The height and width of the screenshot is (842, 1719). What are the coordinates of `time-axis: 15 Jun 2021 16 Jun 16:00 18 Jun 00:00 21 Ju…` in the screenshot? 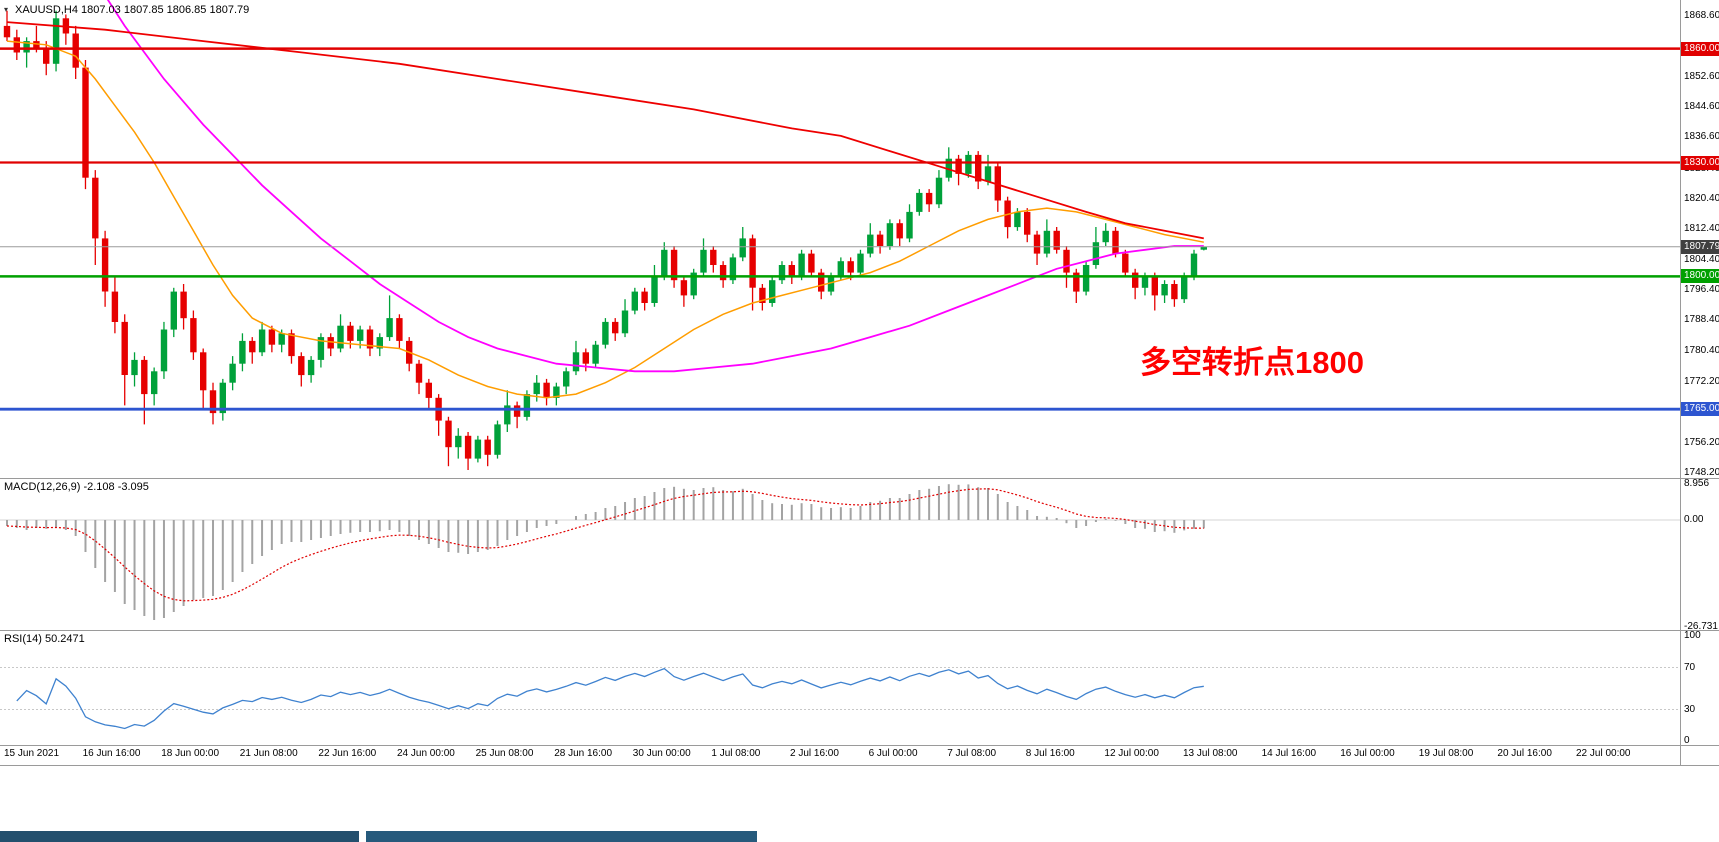 It's located at (840, 755).